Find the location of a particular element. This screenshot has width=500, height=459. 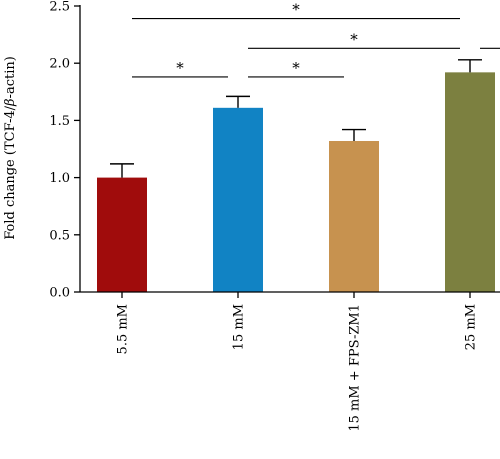

significance-marker-3: * is located at coordinates (296, 10).